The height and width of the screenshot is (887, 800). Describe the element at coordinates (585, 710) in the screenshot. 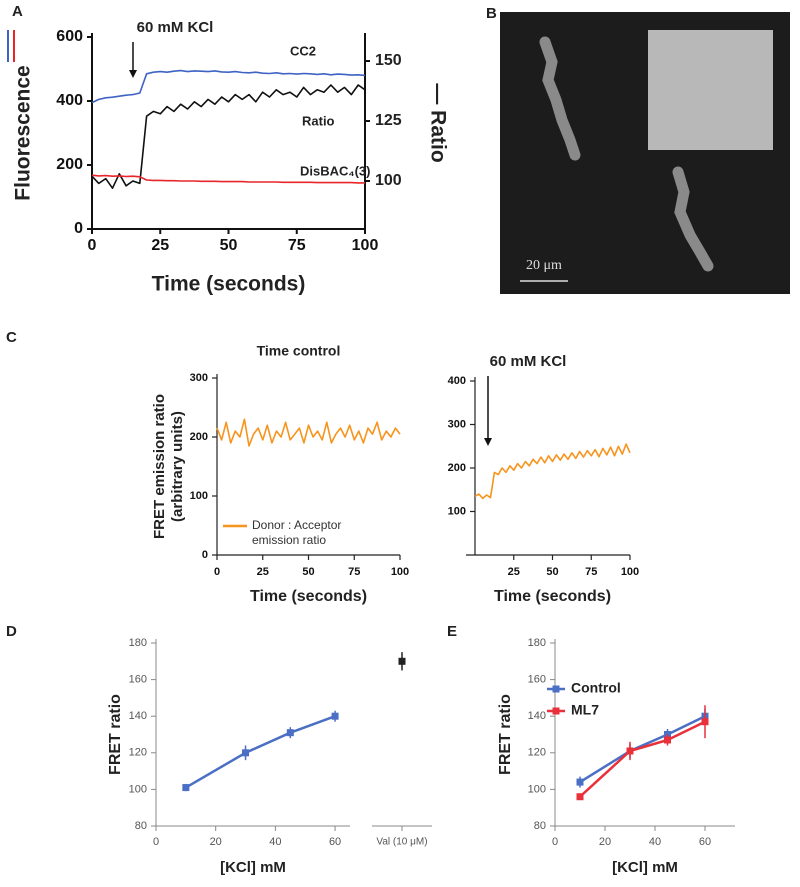

I see `legend-label: ML7` at that location.